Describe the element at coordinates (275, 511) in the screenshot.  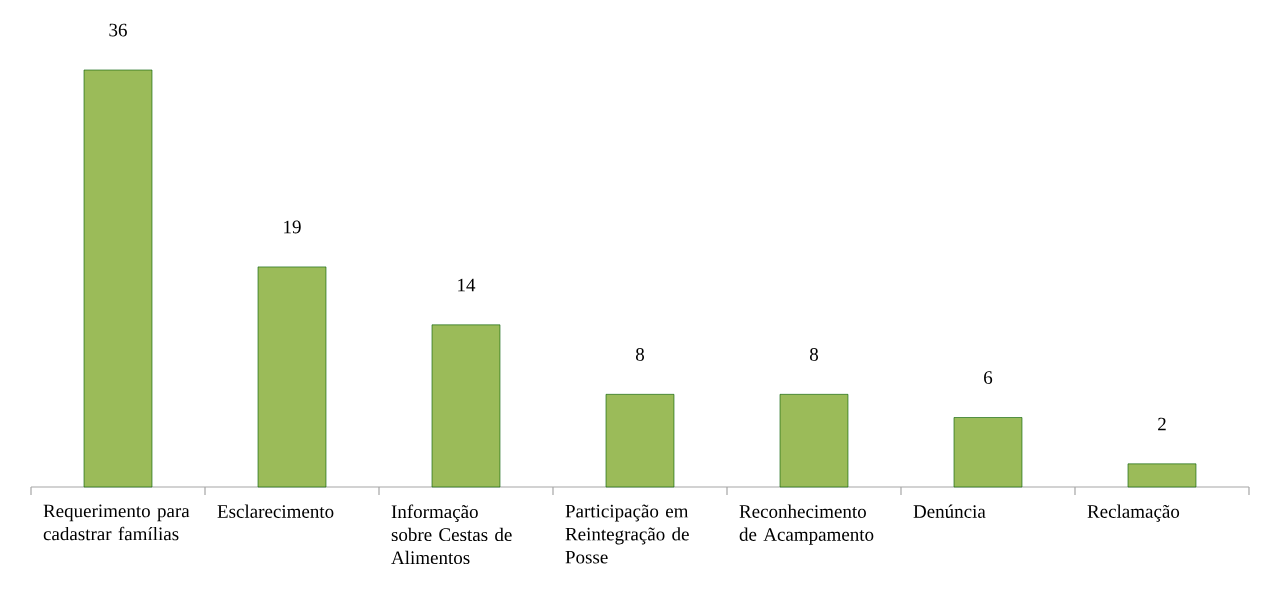
I see `x-tick-label: Esclarecimento` at that location.